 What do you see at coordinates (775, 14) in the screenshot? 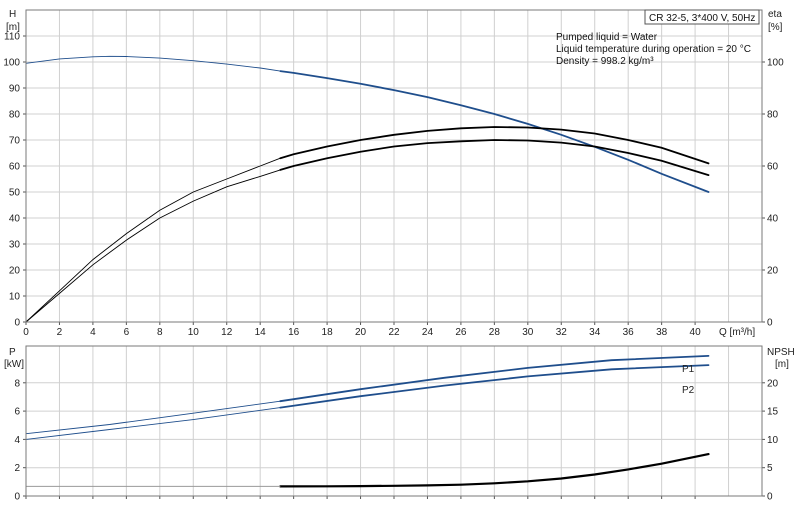
I see `eta-axis-label: eta` at bounding box center [775, 14].